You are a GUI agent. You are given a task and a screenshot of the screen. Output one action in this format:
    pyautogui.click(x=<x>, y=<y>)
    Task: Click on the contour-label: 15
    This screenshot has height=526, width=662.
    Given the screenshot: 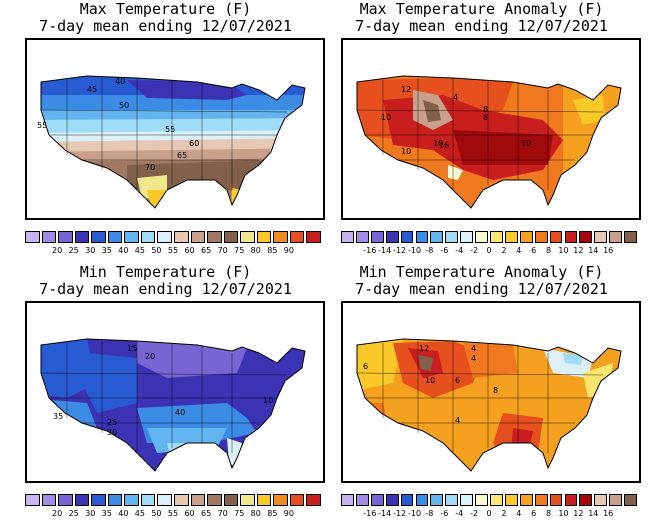 What is the action you would take?
    pyautogui.click(x=132, y=348)
    